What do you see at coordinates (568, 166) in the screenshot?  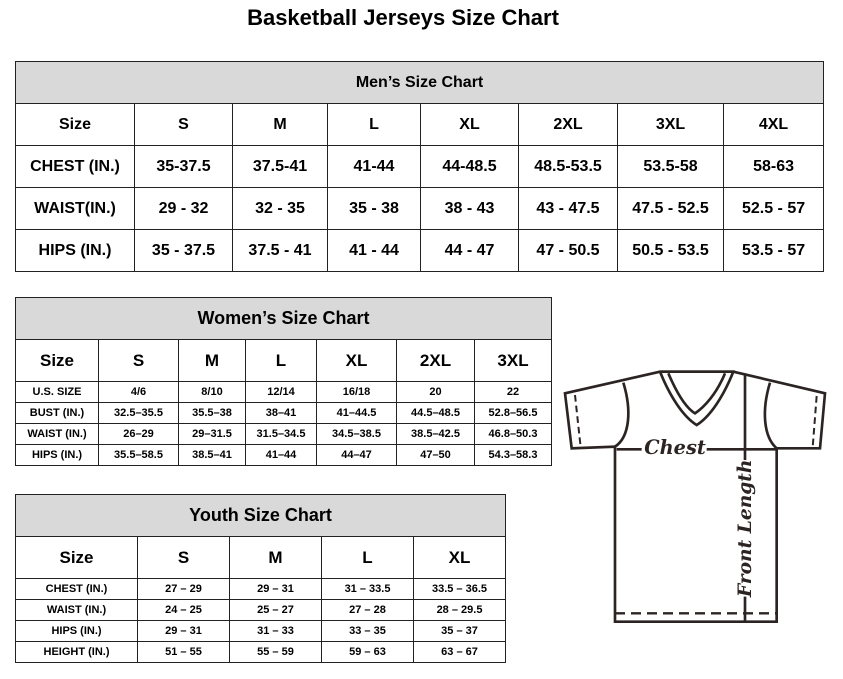 I see `table-cell: 48.5-53.5` at bounding box center [568, 166].